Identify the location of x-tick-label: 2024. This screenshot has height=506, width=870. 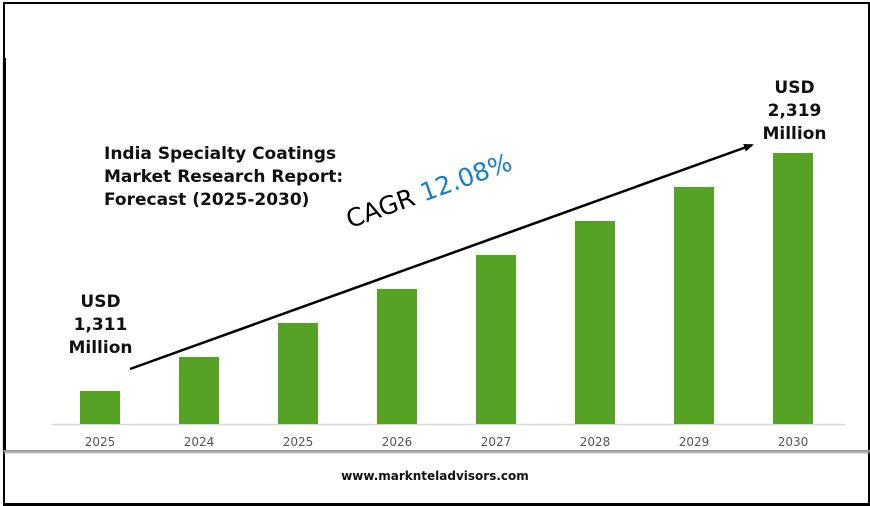
(199, 442).